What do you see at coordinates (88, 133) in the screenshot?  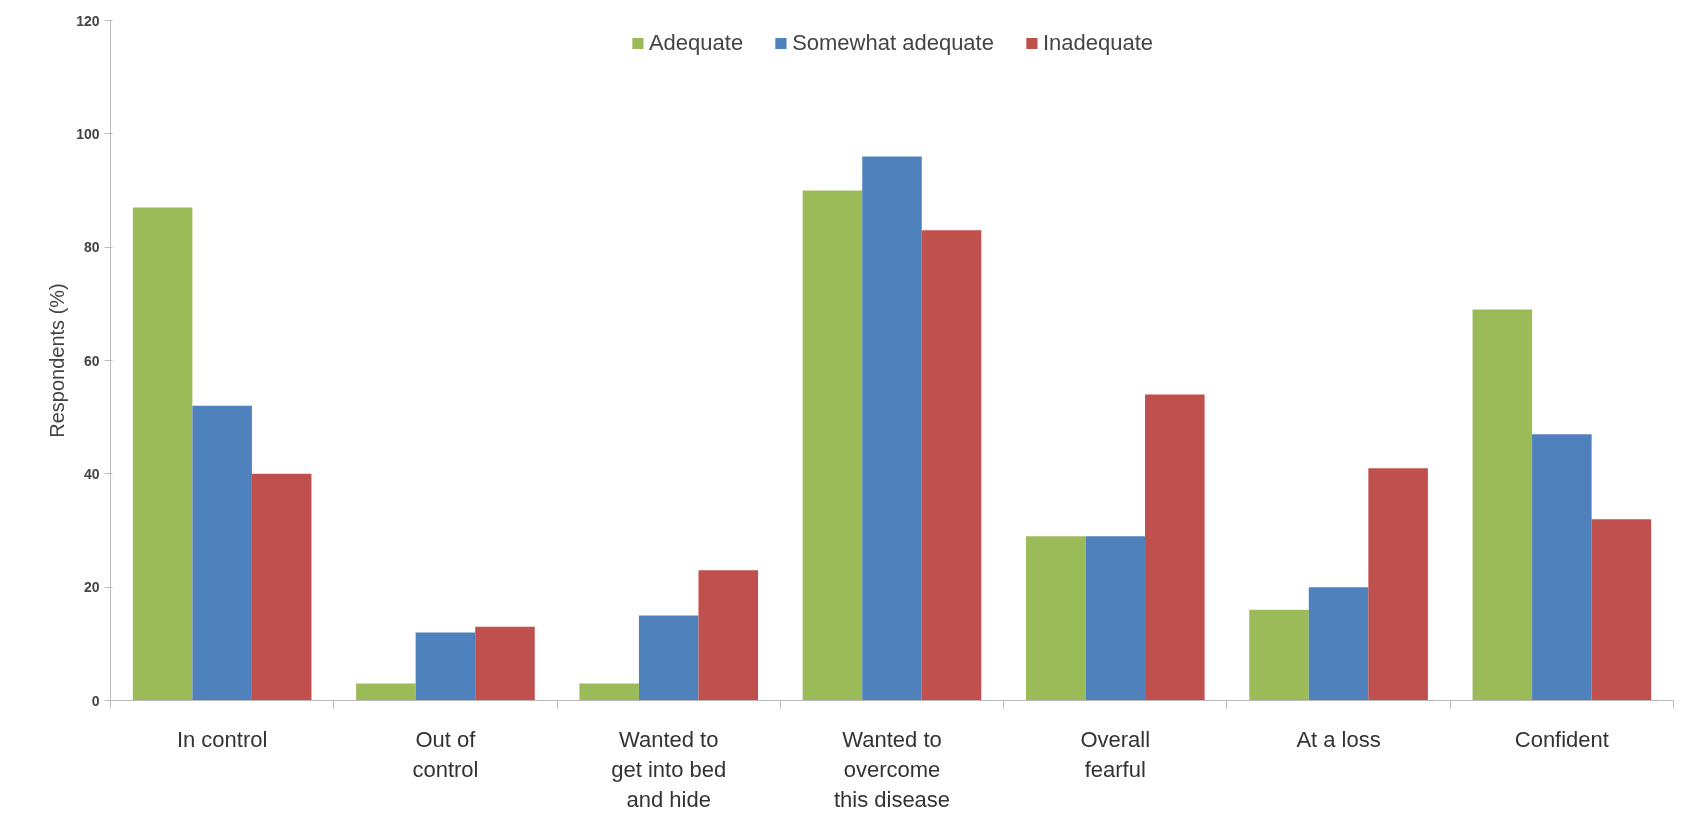 I see `y-tick-label: 100` at bounding box center [88, 133].